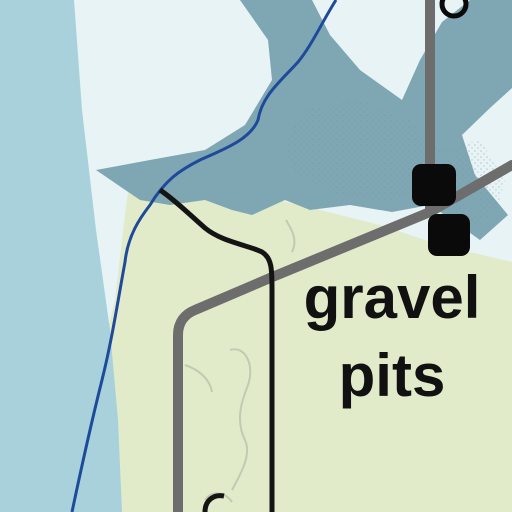 Image resolution: width=512 pixels, height=512 pixels. I want to click on water-stipple, so click(362, 150).